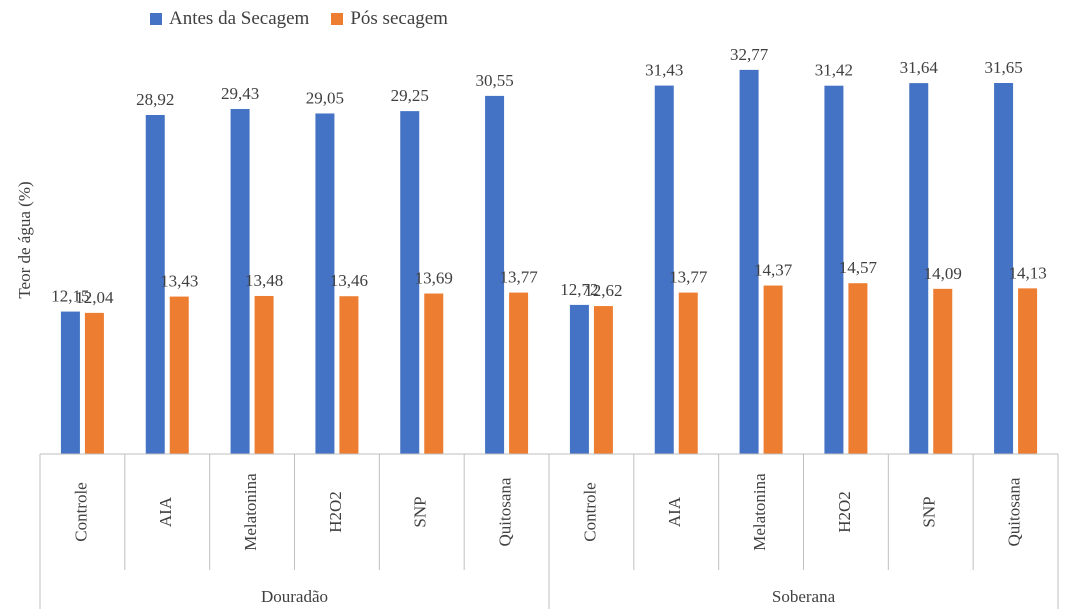 The image size is (1065, 614). I want to click on x-tick-label-6: Quitosana, so click(504, 511).